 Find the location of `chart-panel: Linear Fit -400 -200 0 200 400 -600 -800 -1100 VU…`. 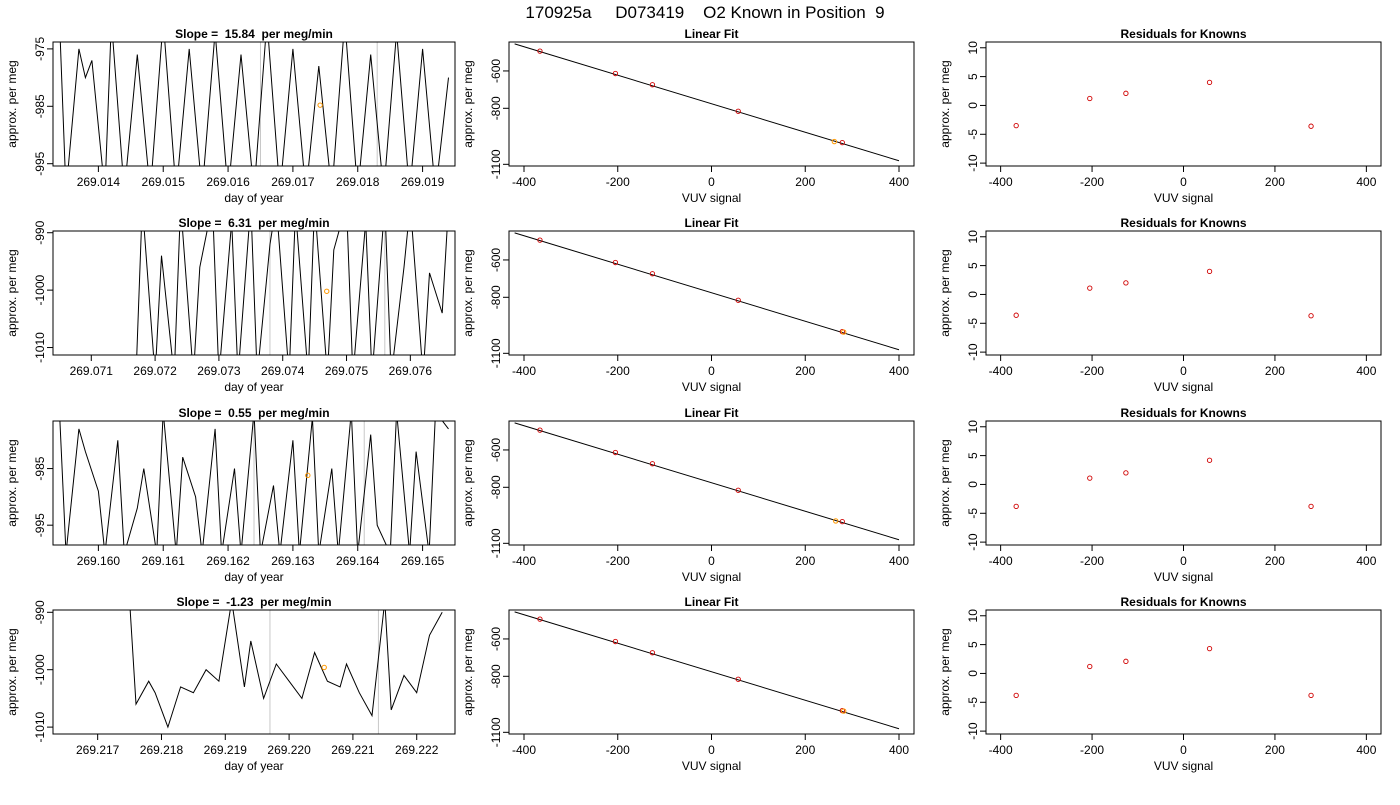

chart-panel: Linear Fit -400 -200 0 200 400 -600 -800 -1100 VU… is located at coordinates (688, 305).